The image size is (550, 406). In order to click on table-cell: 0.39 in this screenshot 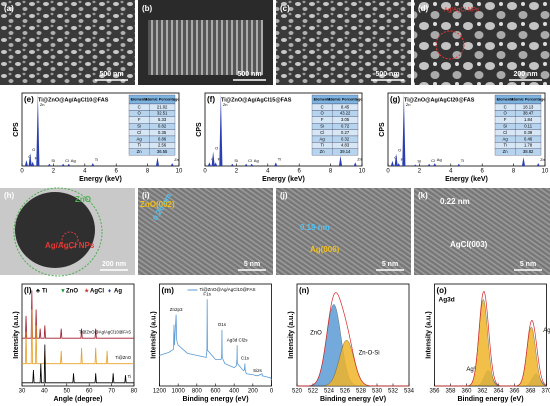, I will do `click(528, 132)`.